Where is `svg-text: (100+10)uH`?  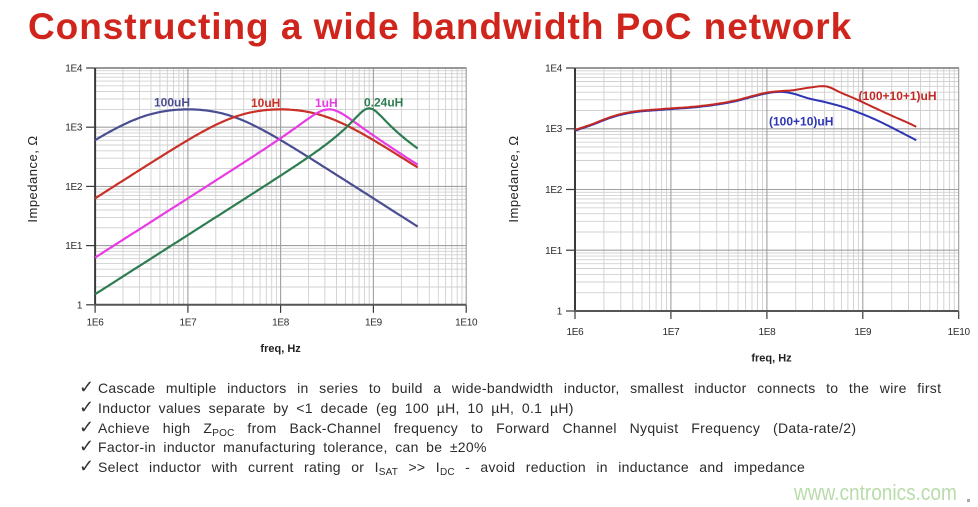
svg-text: (100+10)uH is located at coordinates (801, 121).